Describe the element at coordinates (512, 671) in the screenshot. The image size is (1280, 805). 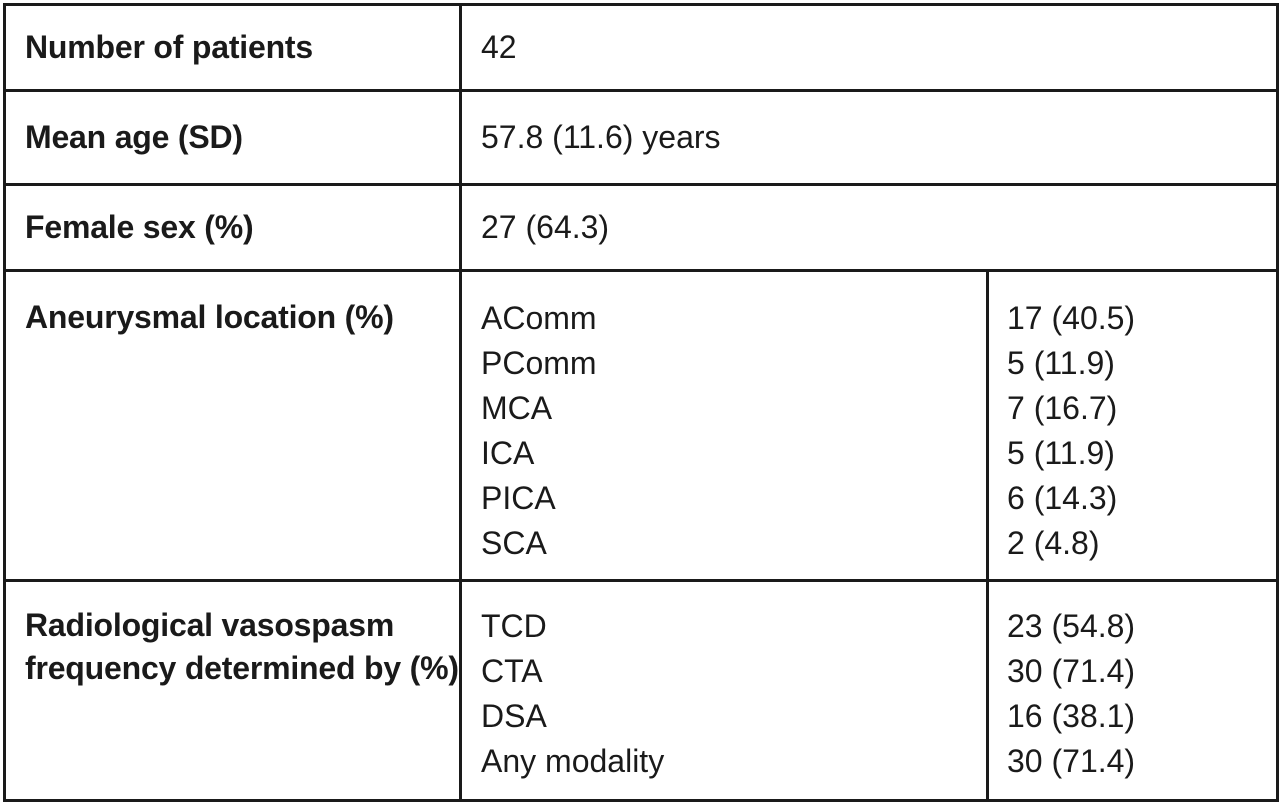
I see `list-item: CTA` at that location.